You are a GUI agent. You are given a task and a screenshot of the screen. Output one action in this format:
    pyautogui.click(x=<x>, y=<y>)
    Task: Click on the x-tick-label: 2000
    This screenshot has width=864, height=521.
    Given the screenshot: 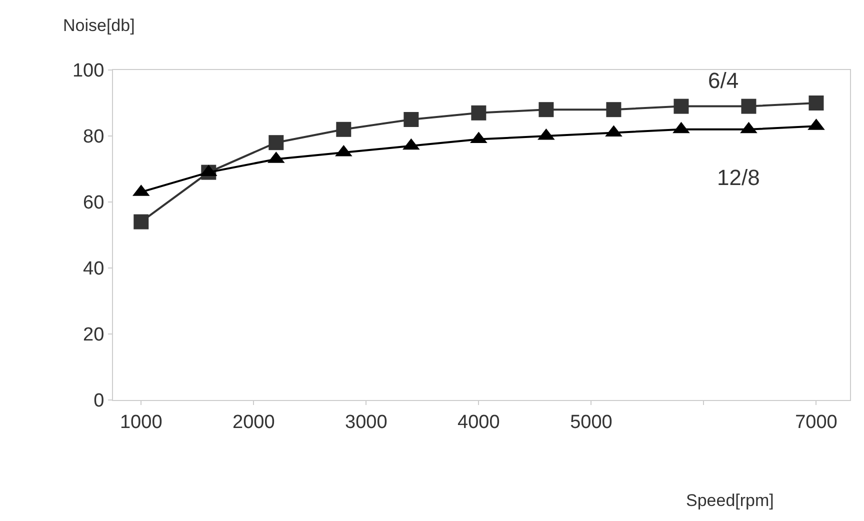 What is the action you would take?
    pyautogui.click(x=253, y=422)
    